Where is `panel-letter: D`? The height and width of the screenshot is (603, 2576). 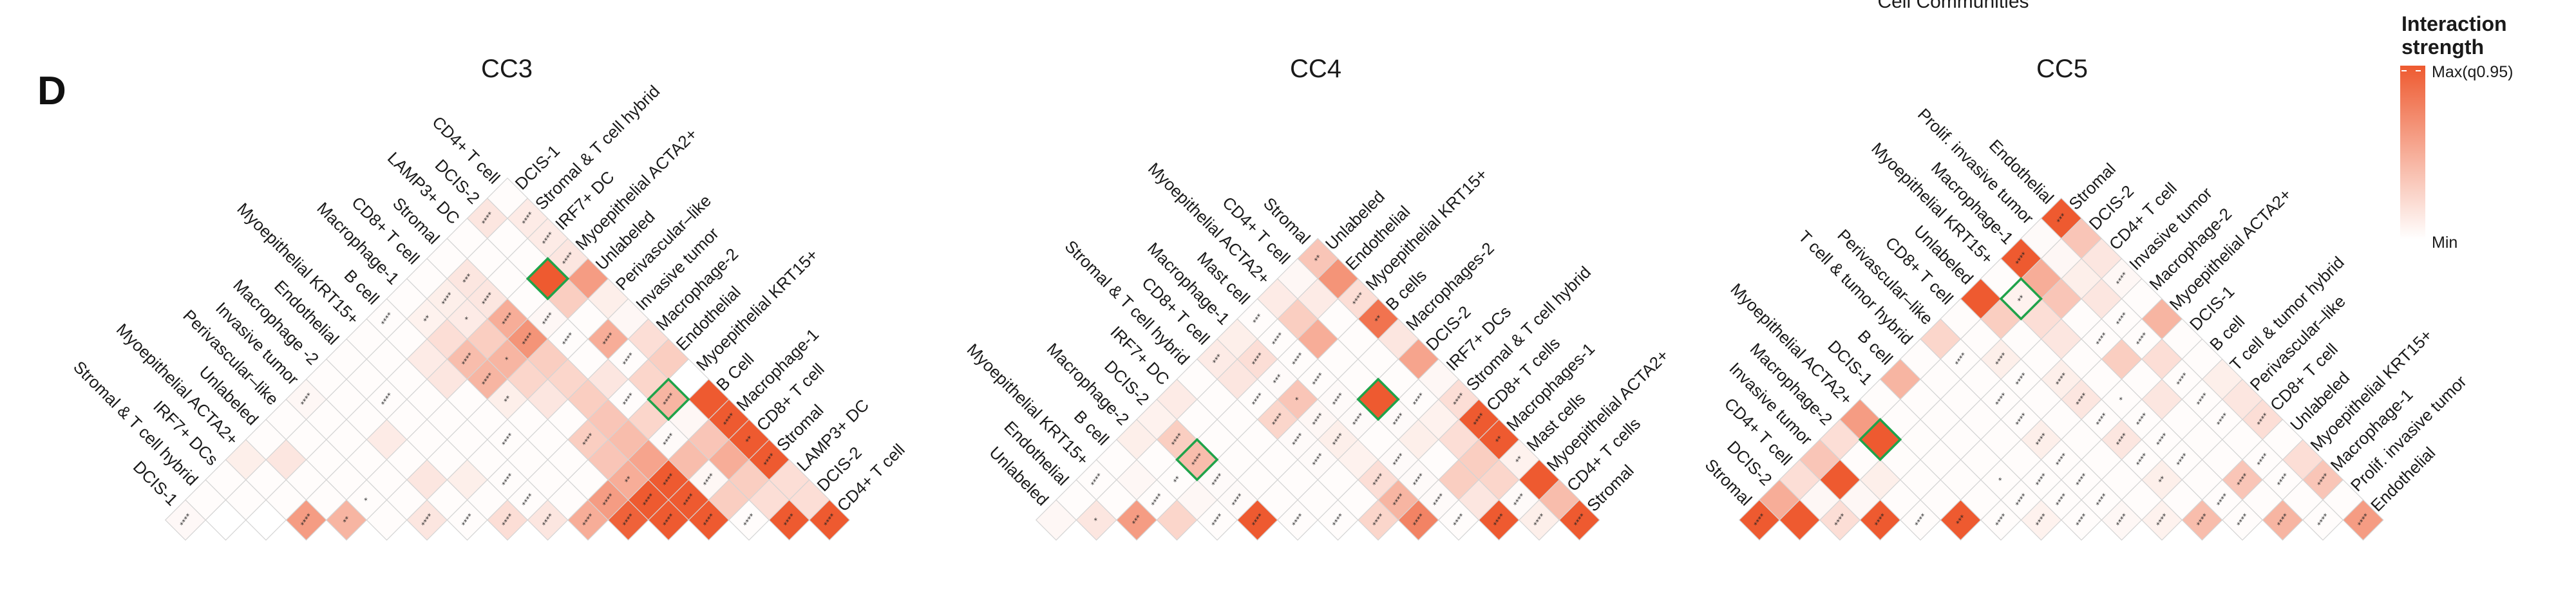 panel-letter: D is located at coordinates (52, 91).